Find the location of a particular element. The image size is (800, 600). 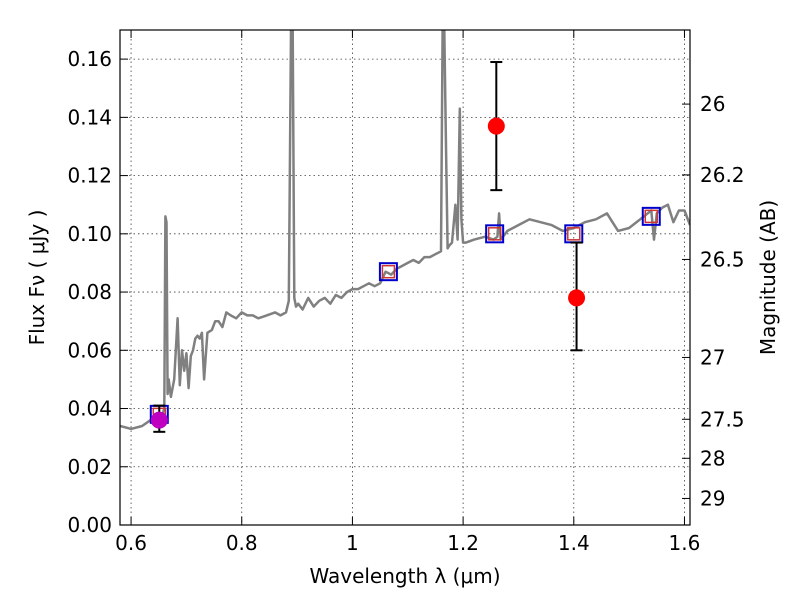

x-tick-label: 0.6 is located at coordinates (131, 543).